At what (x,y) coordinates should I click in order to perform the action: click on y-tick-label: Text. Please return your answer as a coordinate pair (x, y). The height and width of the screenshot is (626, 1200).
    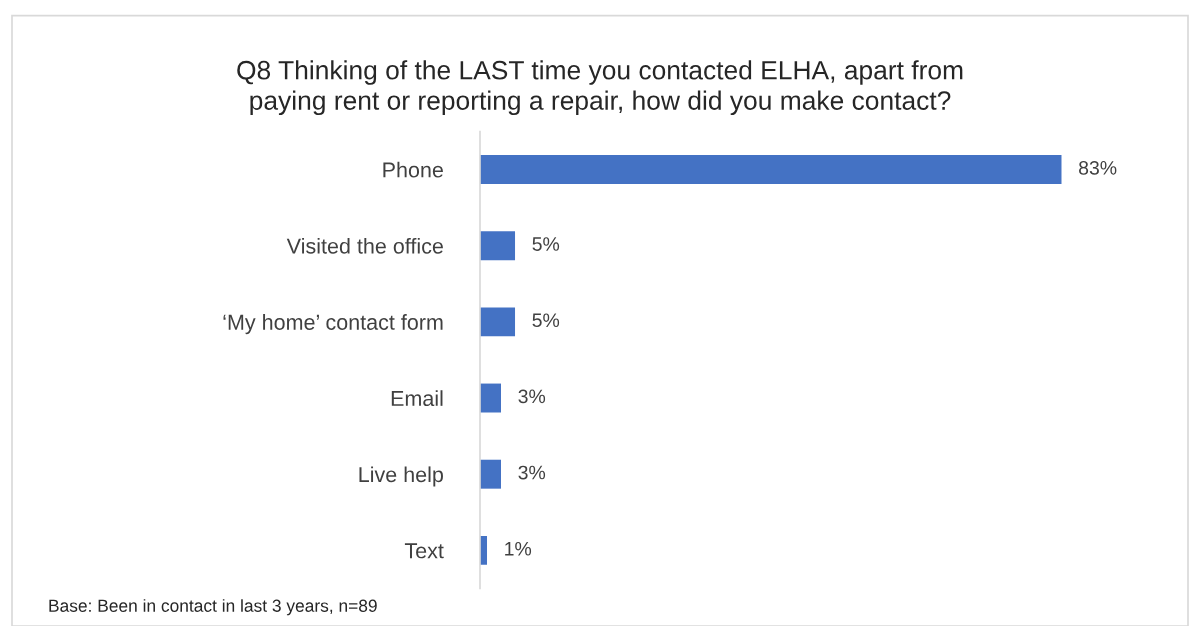
    Looking at the image, I should click on (424, 551).